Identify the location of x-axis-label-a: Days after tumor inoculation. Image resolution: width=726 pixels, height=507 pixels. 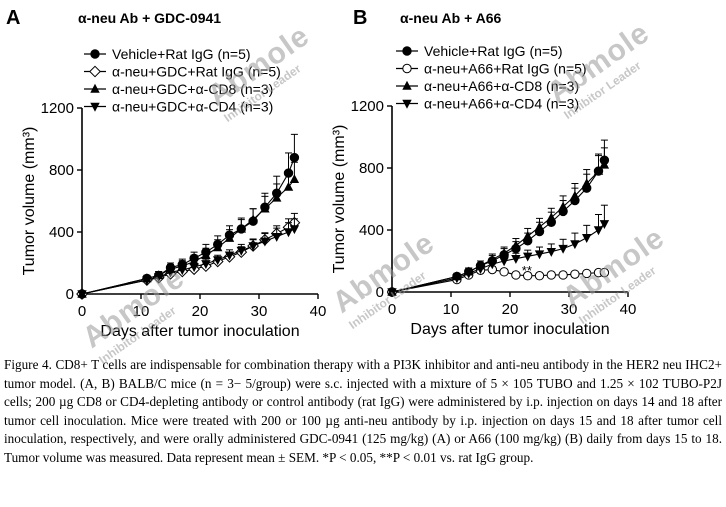
(199, 331).